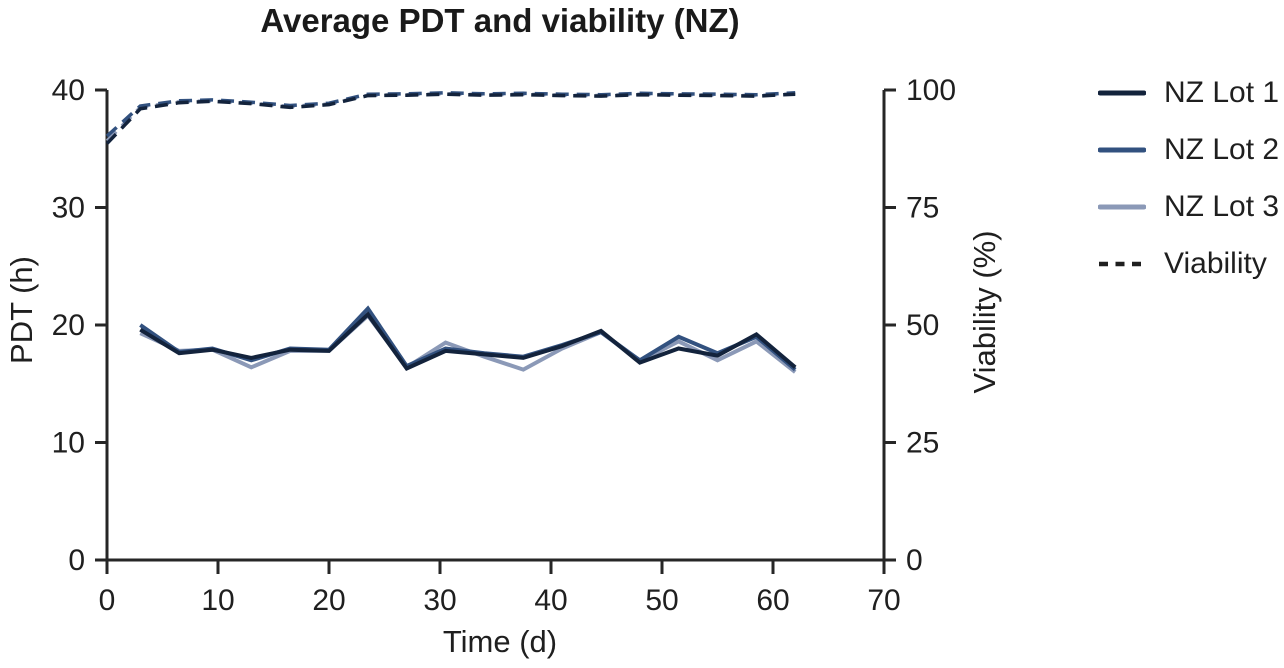 This screenshot has height=668, width=1284. What do you see at coordinates (1222, 149) in the screenshot?
I see `legend-label: NZ Lot 2` at bounding box center [1222, 149].